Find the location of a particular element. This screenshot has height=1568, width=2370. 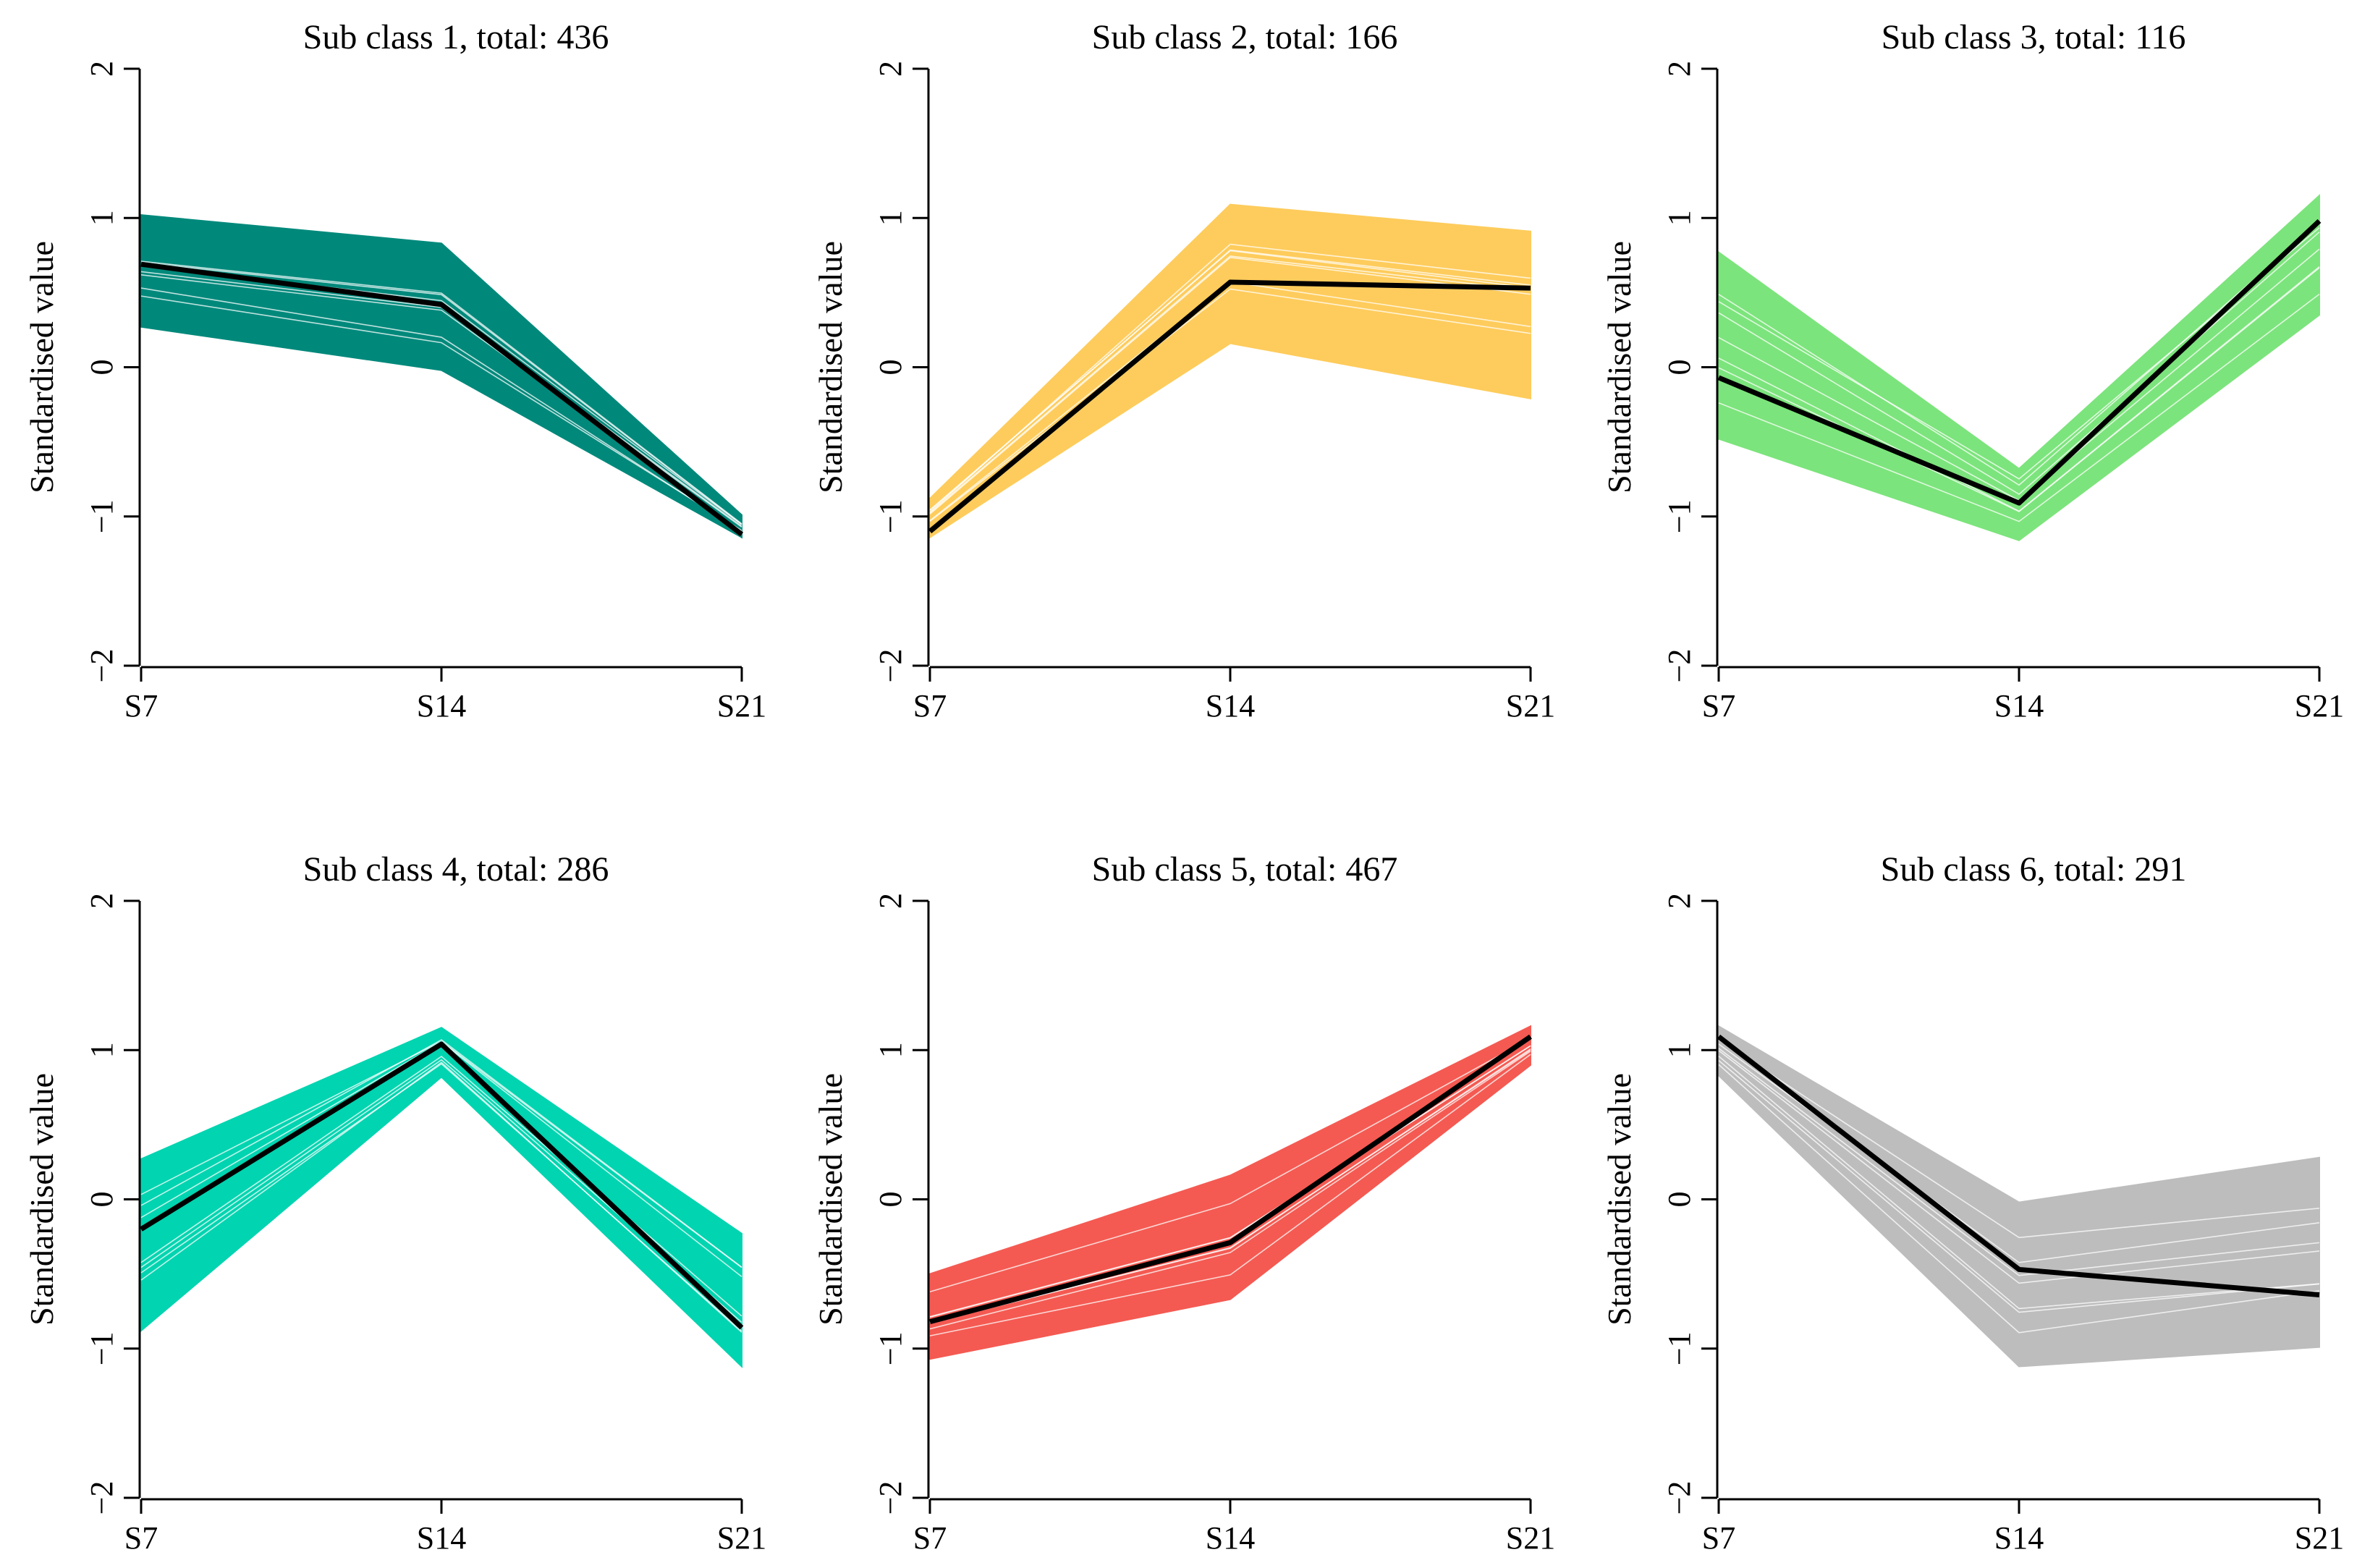

panel-title: Sub class 1, total: 436 is located at coordinates (456, 37).